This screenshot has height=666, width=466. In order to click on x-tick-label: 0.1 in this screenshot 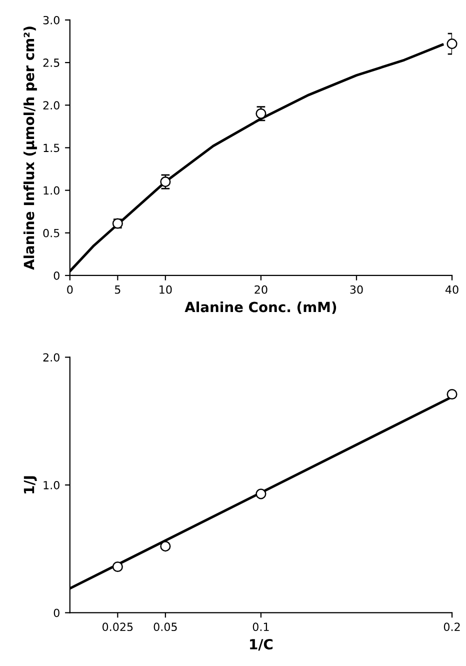, I will do `click(260, 627)`.